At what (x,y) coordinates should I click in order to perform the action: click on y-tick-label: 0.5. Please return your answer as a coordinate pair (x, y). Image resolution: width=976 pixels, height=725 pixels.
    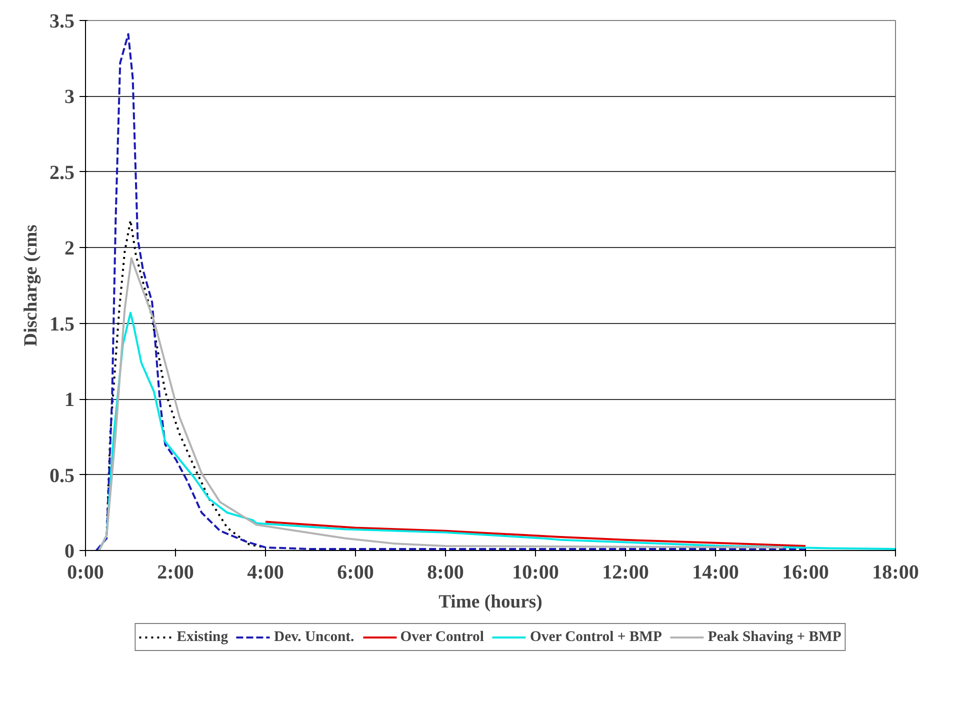
    Looking at the image, I should click on (62, 475).